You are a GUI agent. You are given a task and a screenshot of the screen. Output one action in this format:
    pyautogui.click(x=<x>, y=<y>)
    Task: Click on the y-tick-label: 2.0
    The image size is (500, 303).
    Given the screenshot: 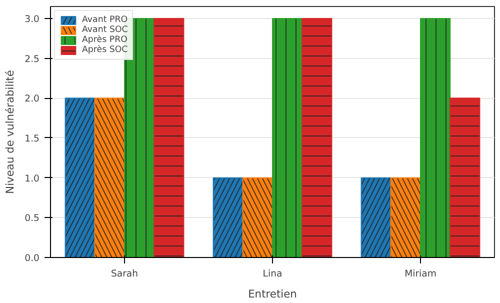 What is the action you would take?
    pyautogui.click(x=32, y=99)
    